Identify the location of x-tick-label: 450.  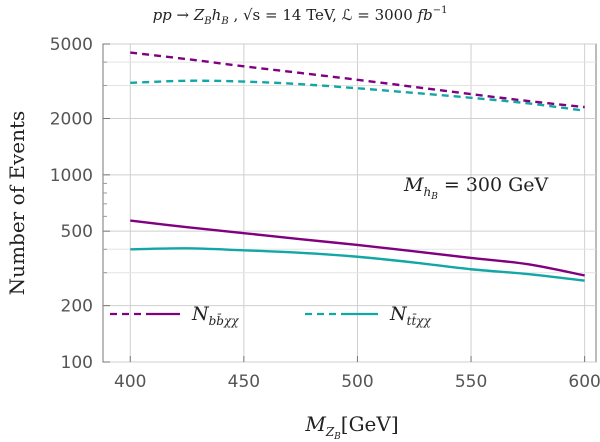
(244, 382).